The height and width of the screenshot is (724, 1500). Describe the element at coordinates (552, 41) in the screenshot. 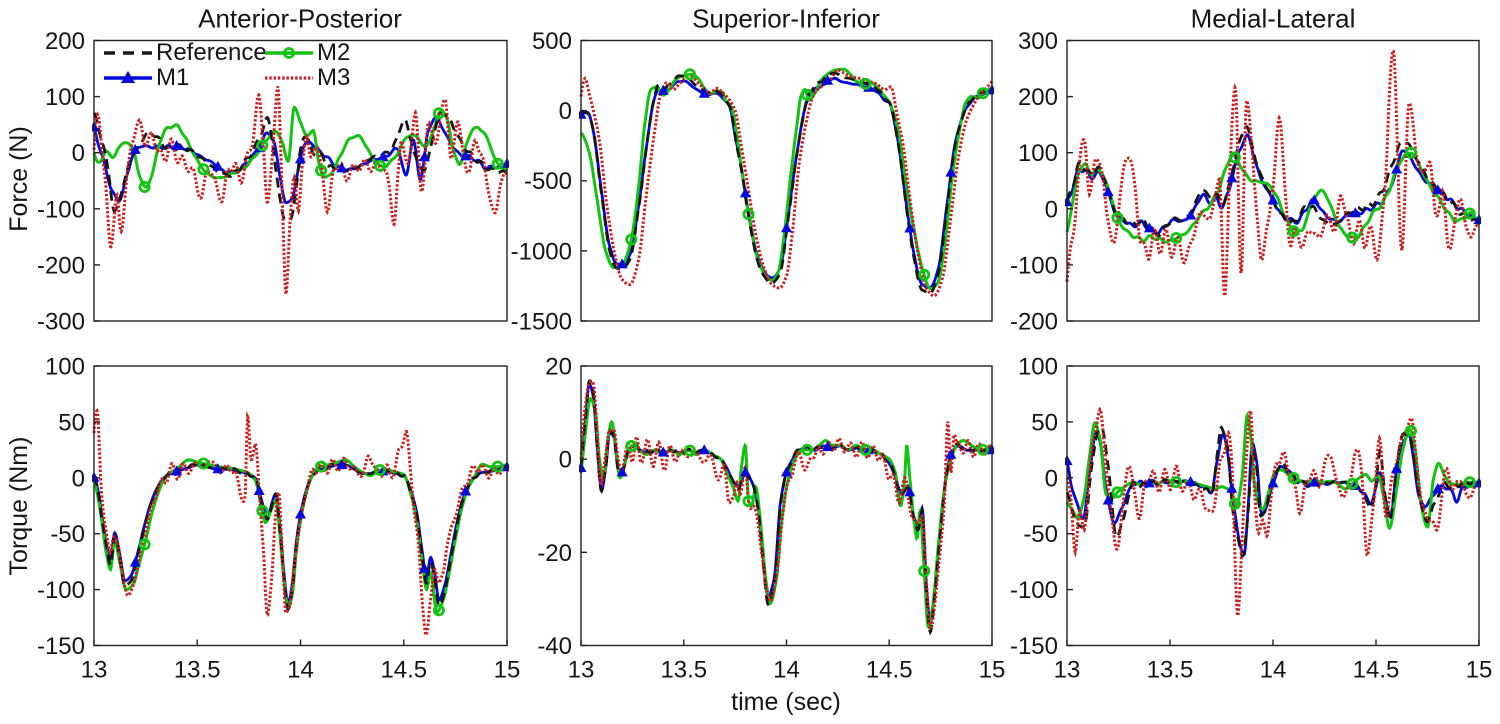

I see `svg-text: 500` at that location.